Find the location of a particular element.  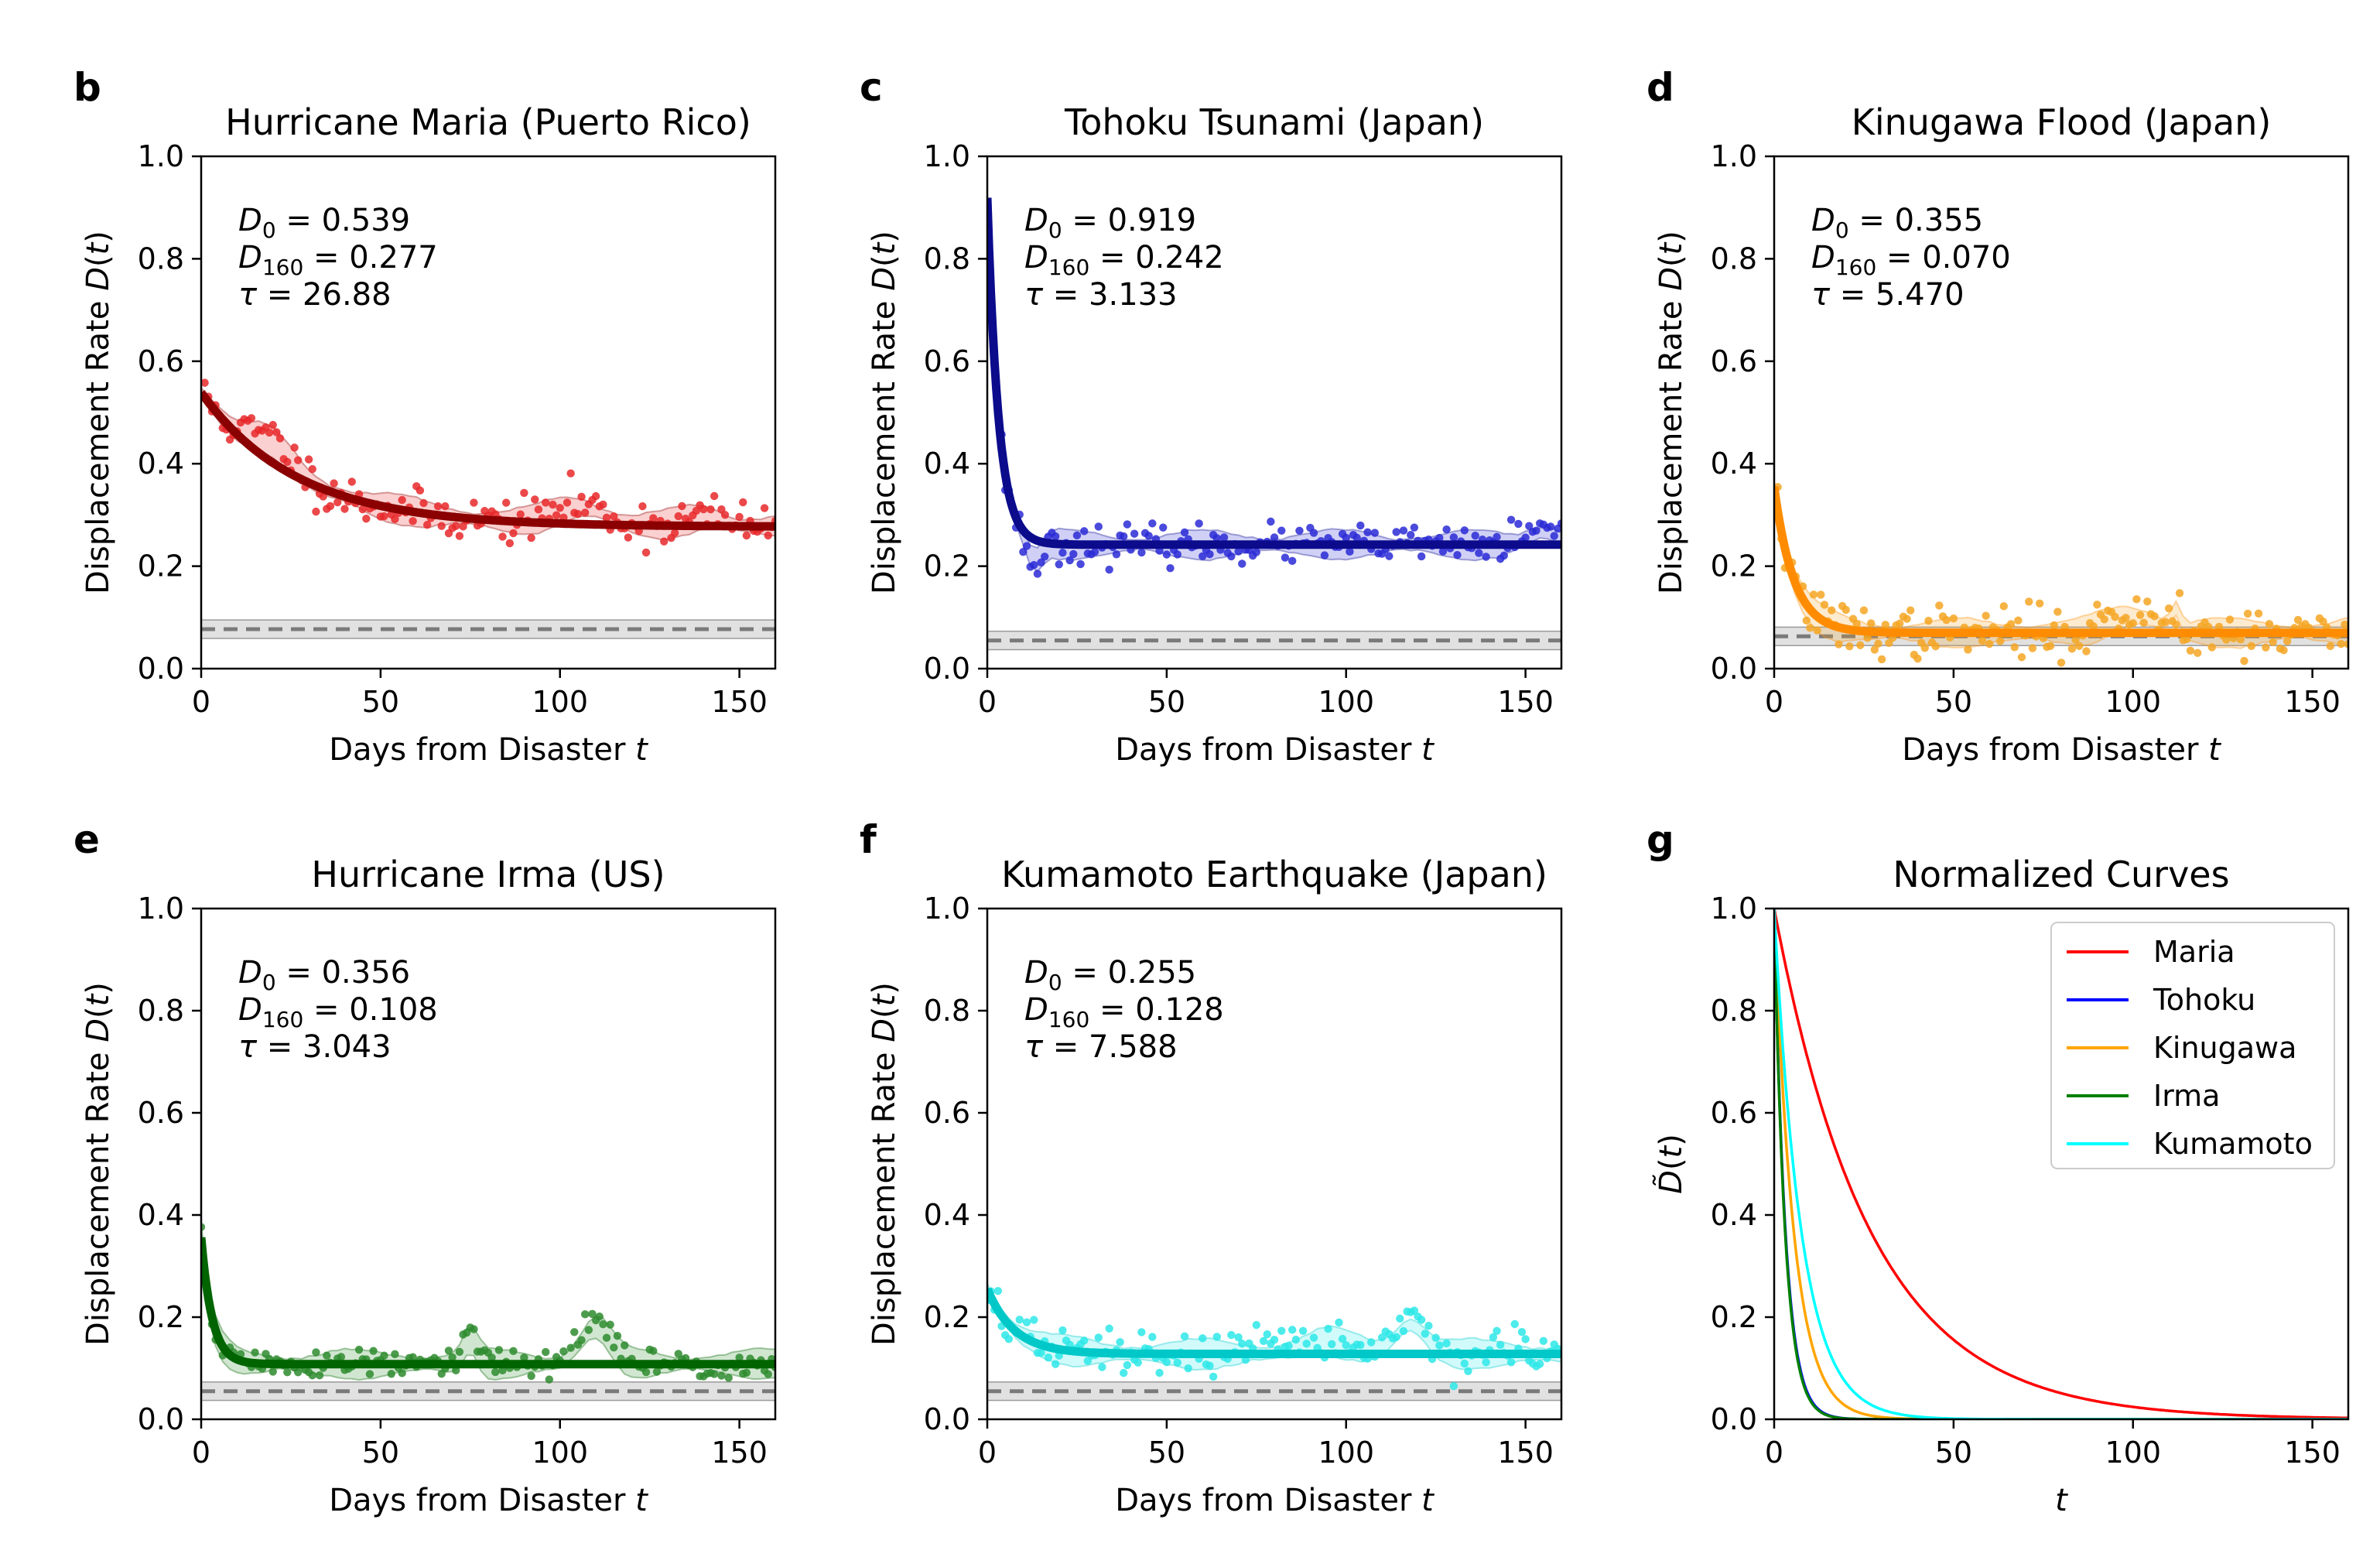

y-tick-label: 0.8 is located at coordinates (1734, 258).